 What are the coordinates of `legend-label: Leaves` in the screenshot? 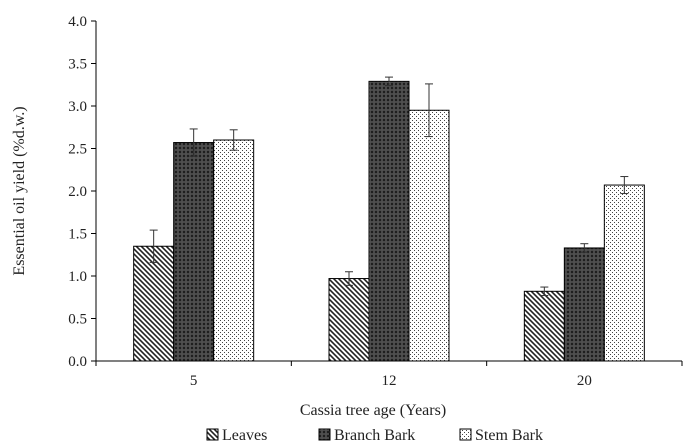 It's located at (244, 435).